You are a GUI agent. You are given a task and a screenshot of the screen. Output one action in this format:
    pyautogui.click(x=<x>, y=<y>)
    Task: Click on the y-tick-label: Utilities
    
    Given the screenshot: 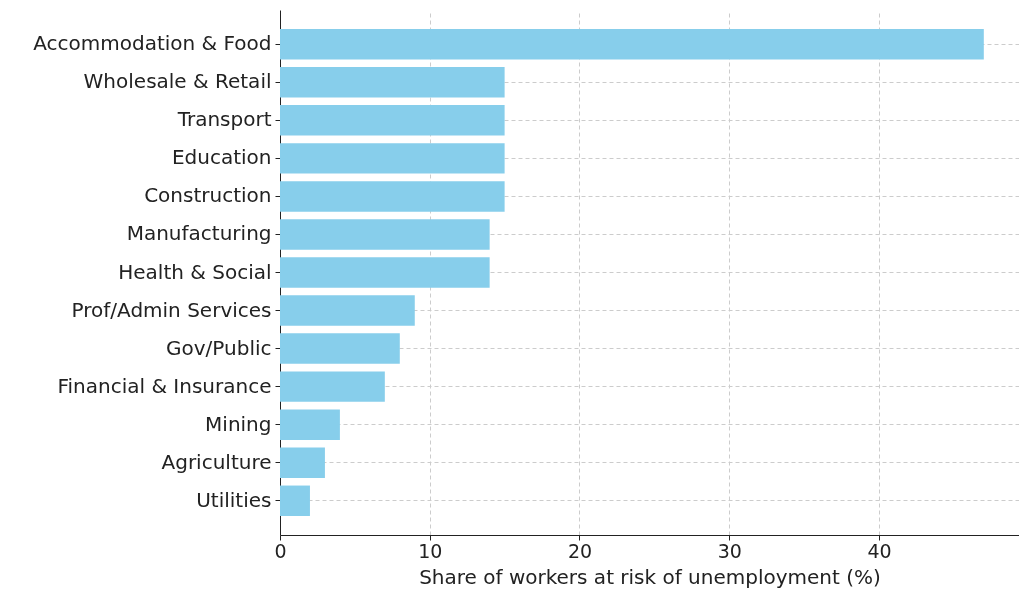 What is the action you would take?
    pyautogui.click(x=234, y=499)
    